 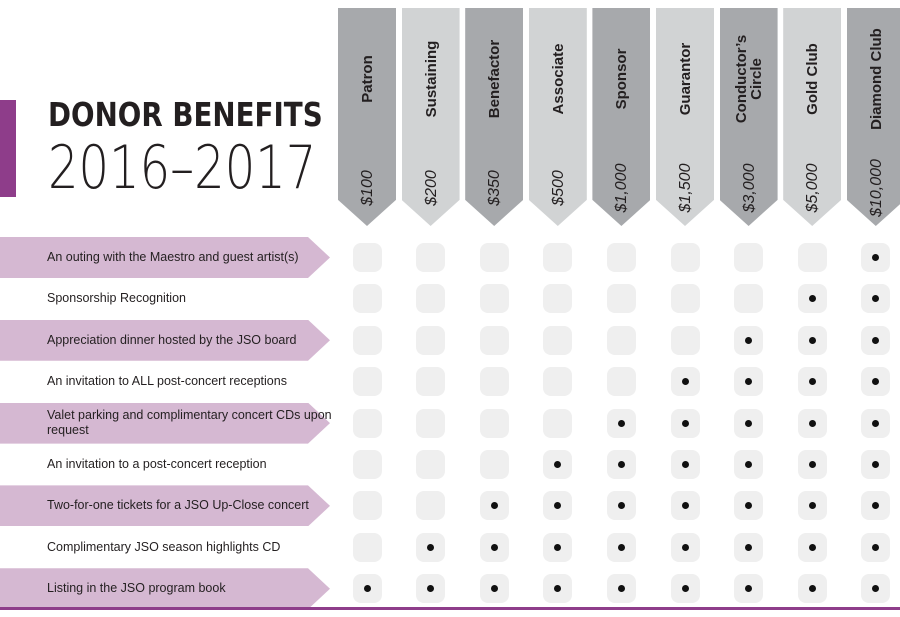 What do you see at coordinates (367, 79) in the screenshot?
I see `tier-name: Patron` at bounding box center [367, 79].